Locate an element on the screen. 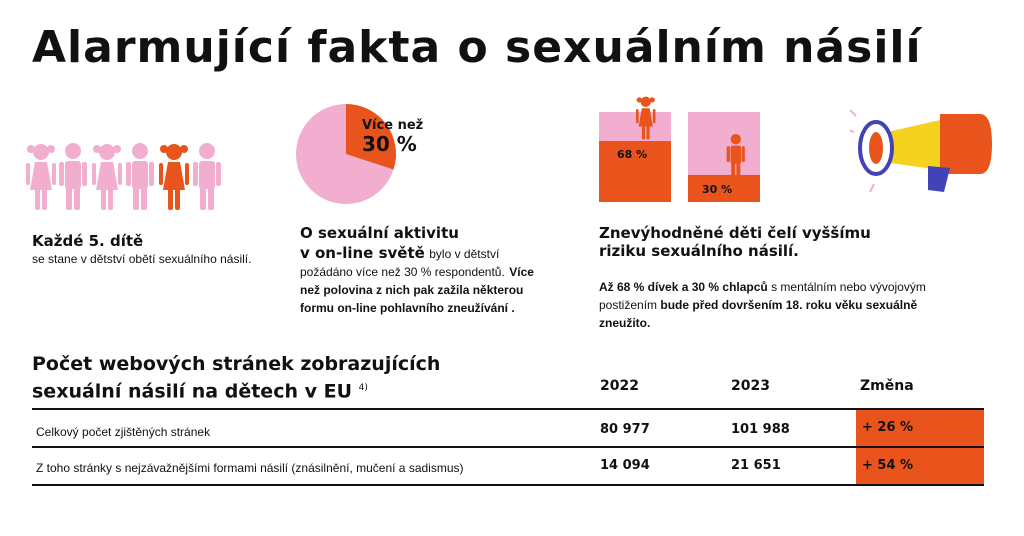  girl-figure-icon is located at coordinates (646, 118).